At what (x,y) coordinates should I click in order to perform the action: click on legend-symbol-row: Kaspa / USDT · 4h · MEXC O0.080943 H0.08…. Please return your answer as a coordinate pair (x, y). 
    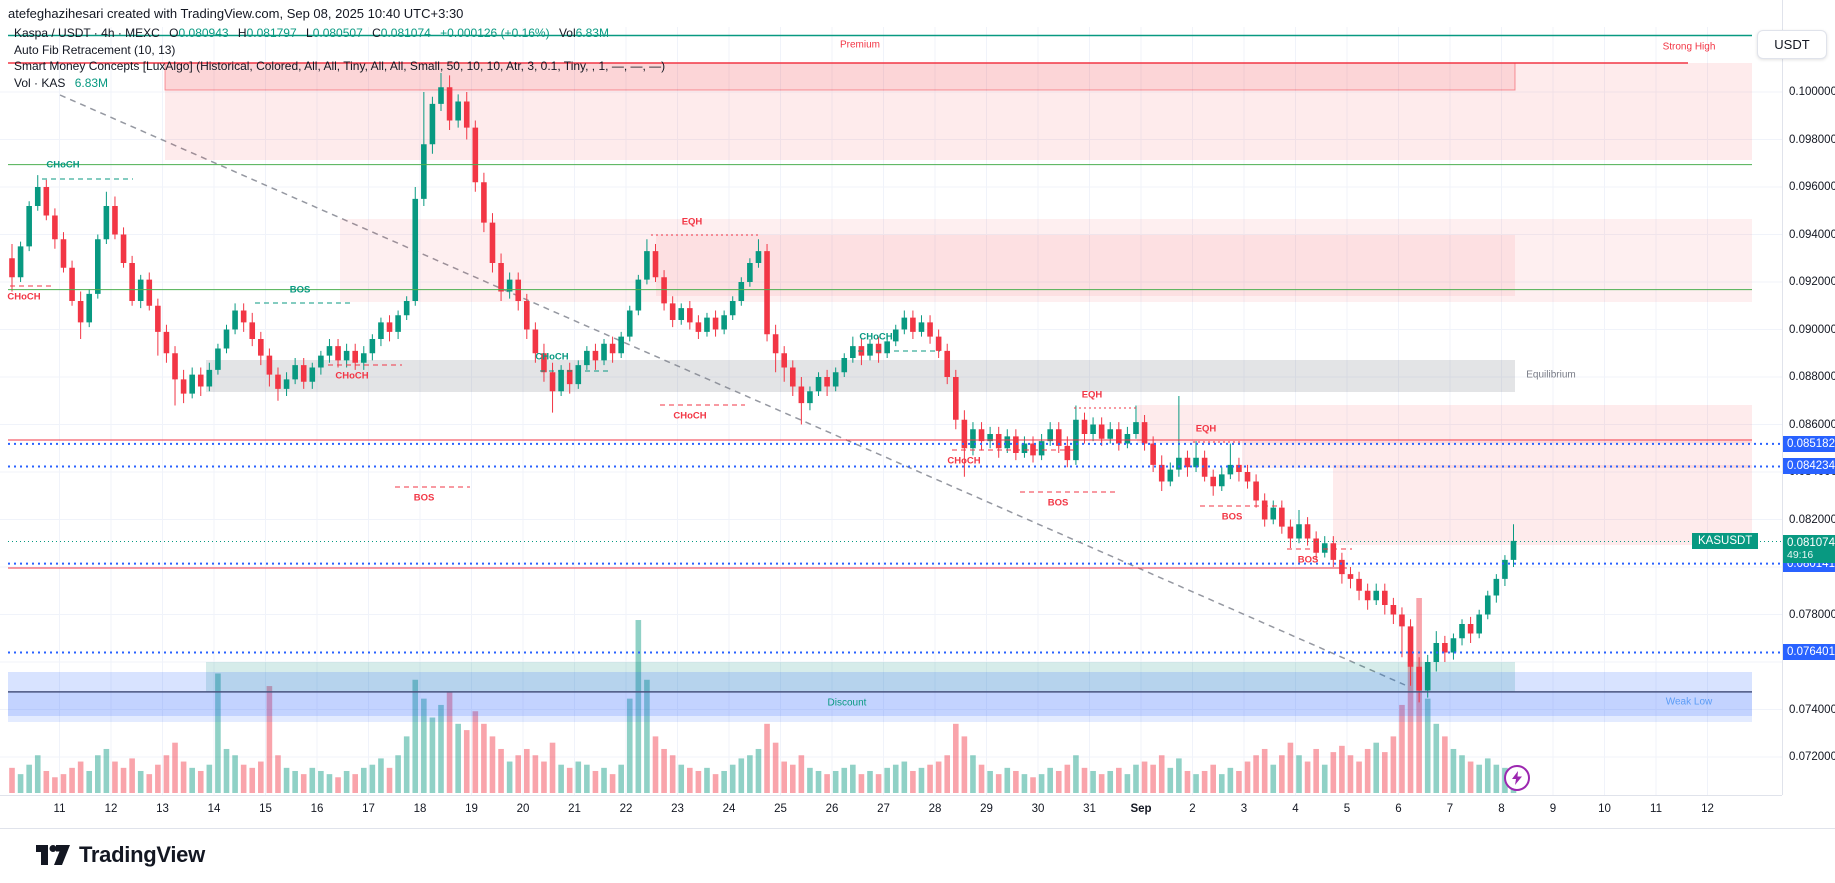
    Looking at the image, I should click on (339, 34).